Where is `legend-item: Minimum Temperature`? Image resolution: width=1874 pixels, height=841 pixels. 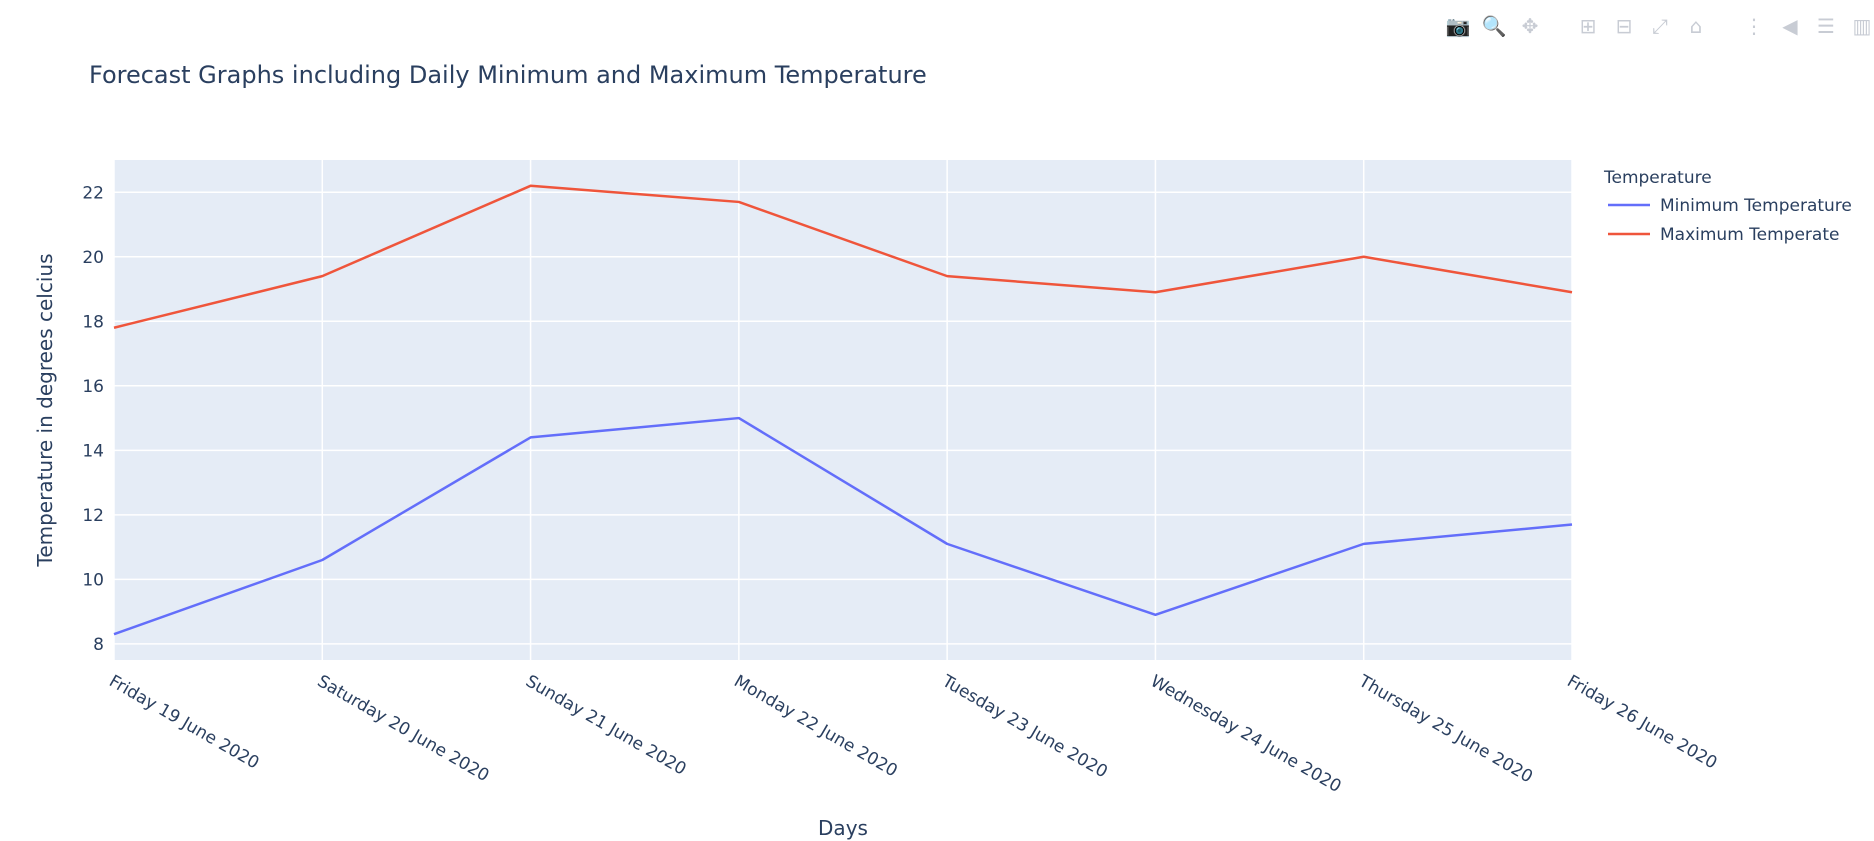 legend-item: Minimum Temperature is located at coordinates (1730, 206).